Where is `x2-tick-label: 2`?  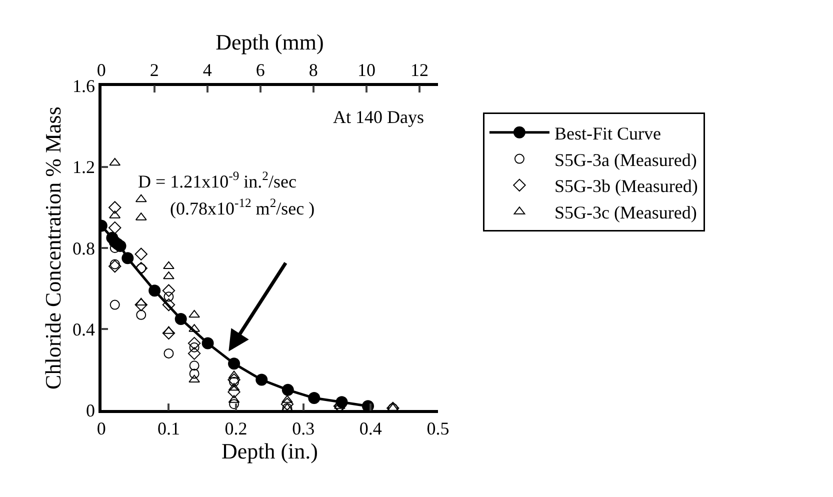 x2-tick-label: 2 is located at coordinates (154, 70).